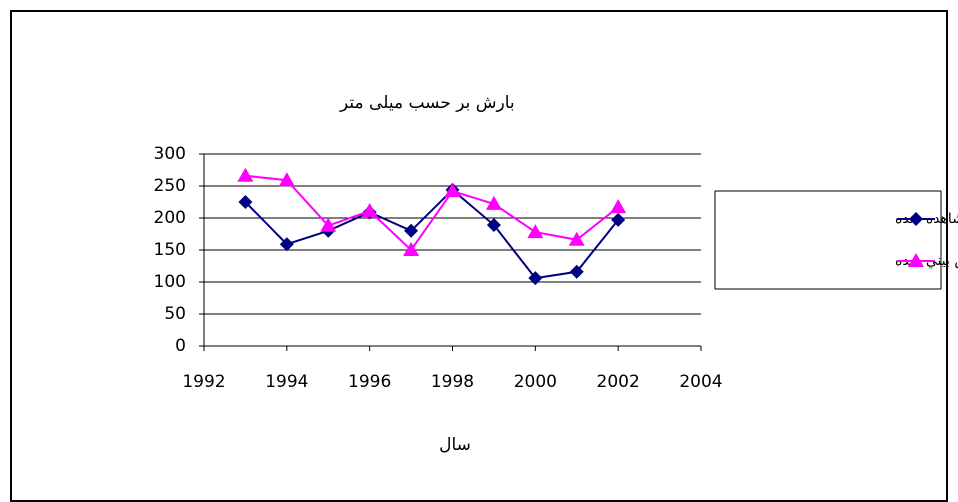  What do you see at coordinates (618, 382) in the screenshot?
I see `x-tick-label: 2002` at bounding box center [618, 382].